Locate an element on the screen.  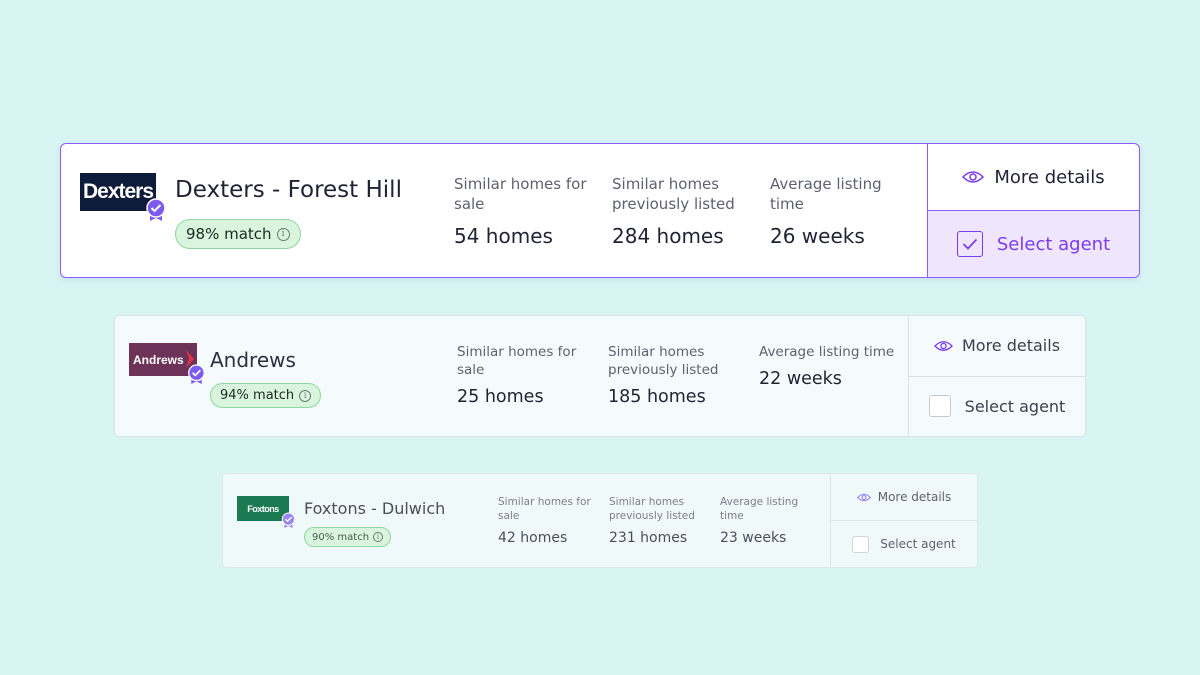
stat-similar-for-sale: Similar homes for sale 25 homes is located at coordinates (523, 375).